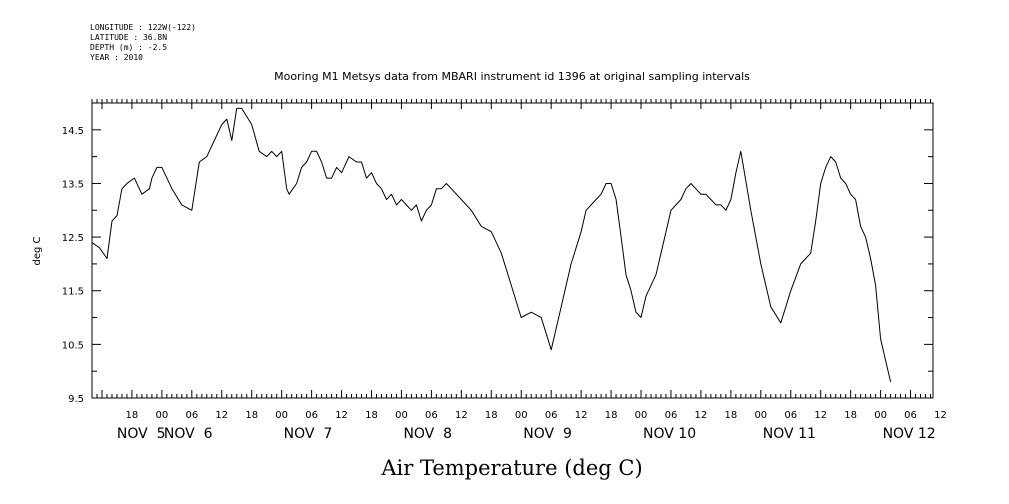 Image resolution: width=1009 pixels, height=504 pixels. Describe the element at coordinates (909, 434) in the screenshot. I see `x-day-label: NOV 12` at that location.